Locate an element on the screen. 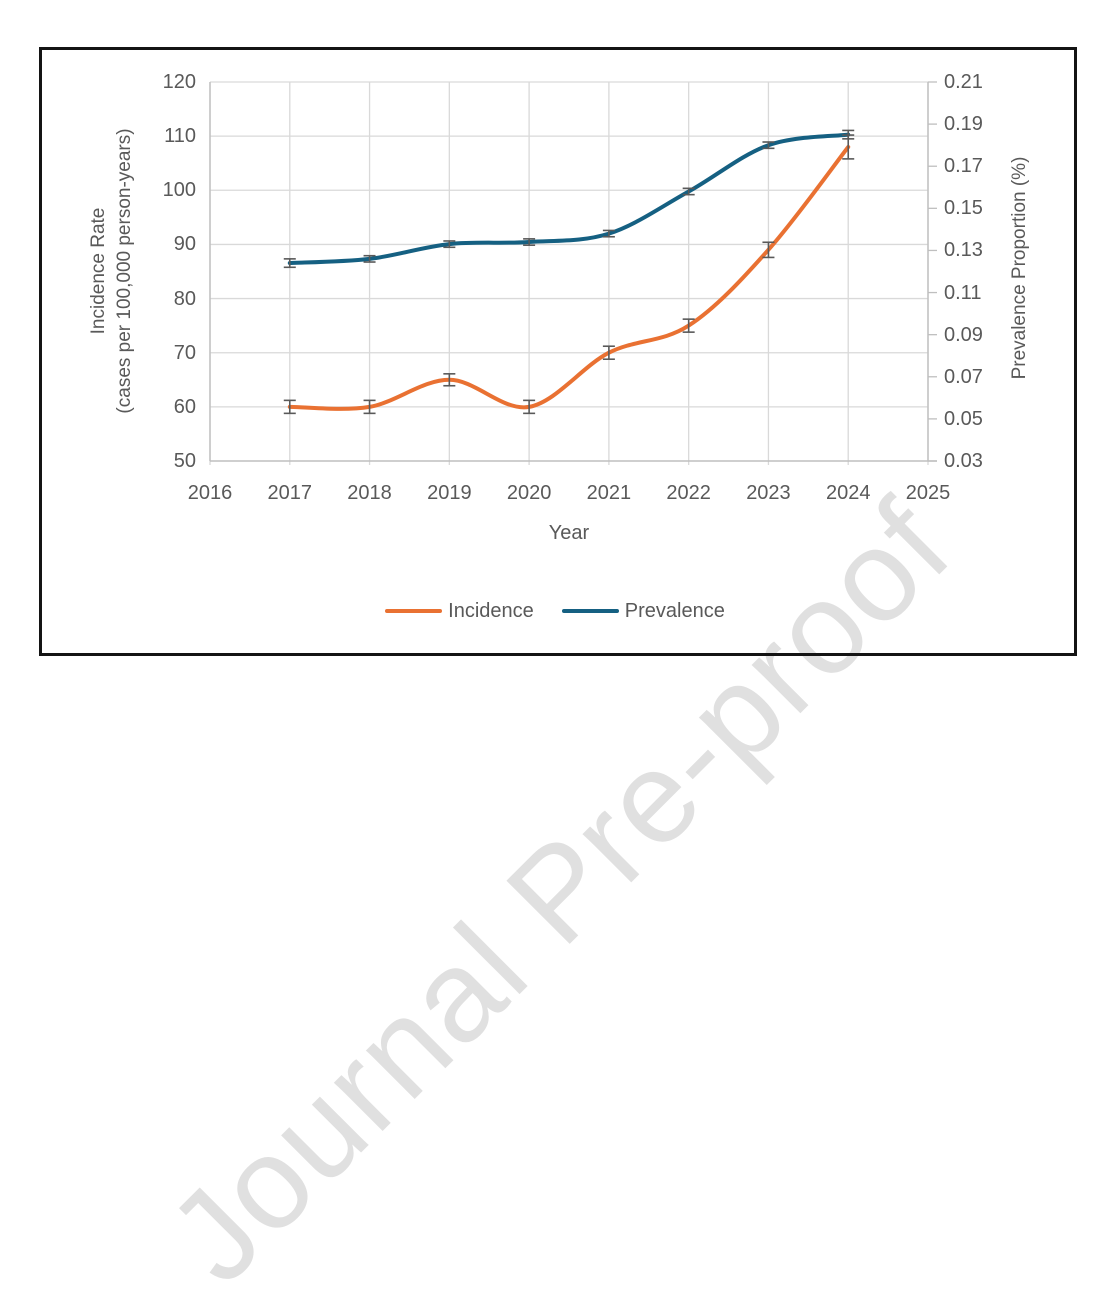  y-left-axis-title-line2: (cases per 100,000 person-years) is located at coordinates (124, 271).